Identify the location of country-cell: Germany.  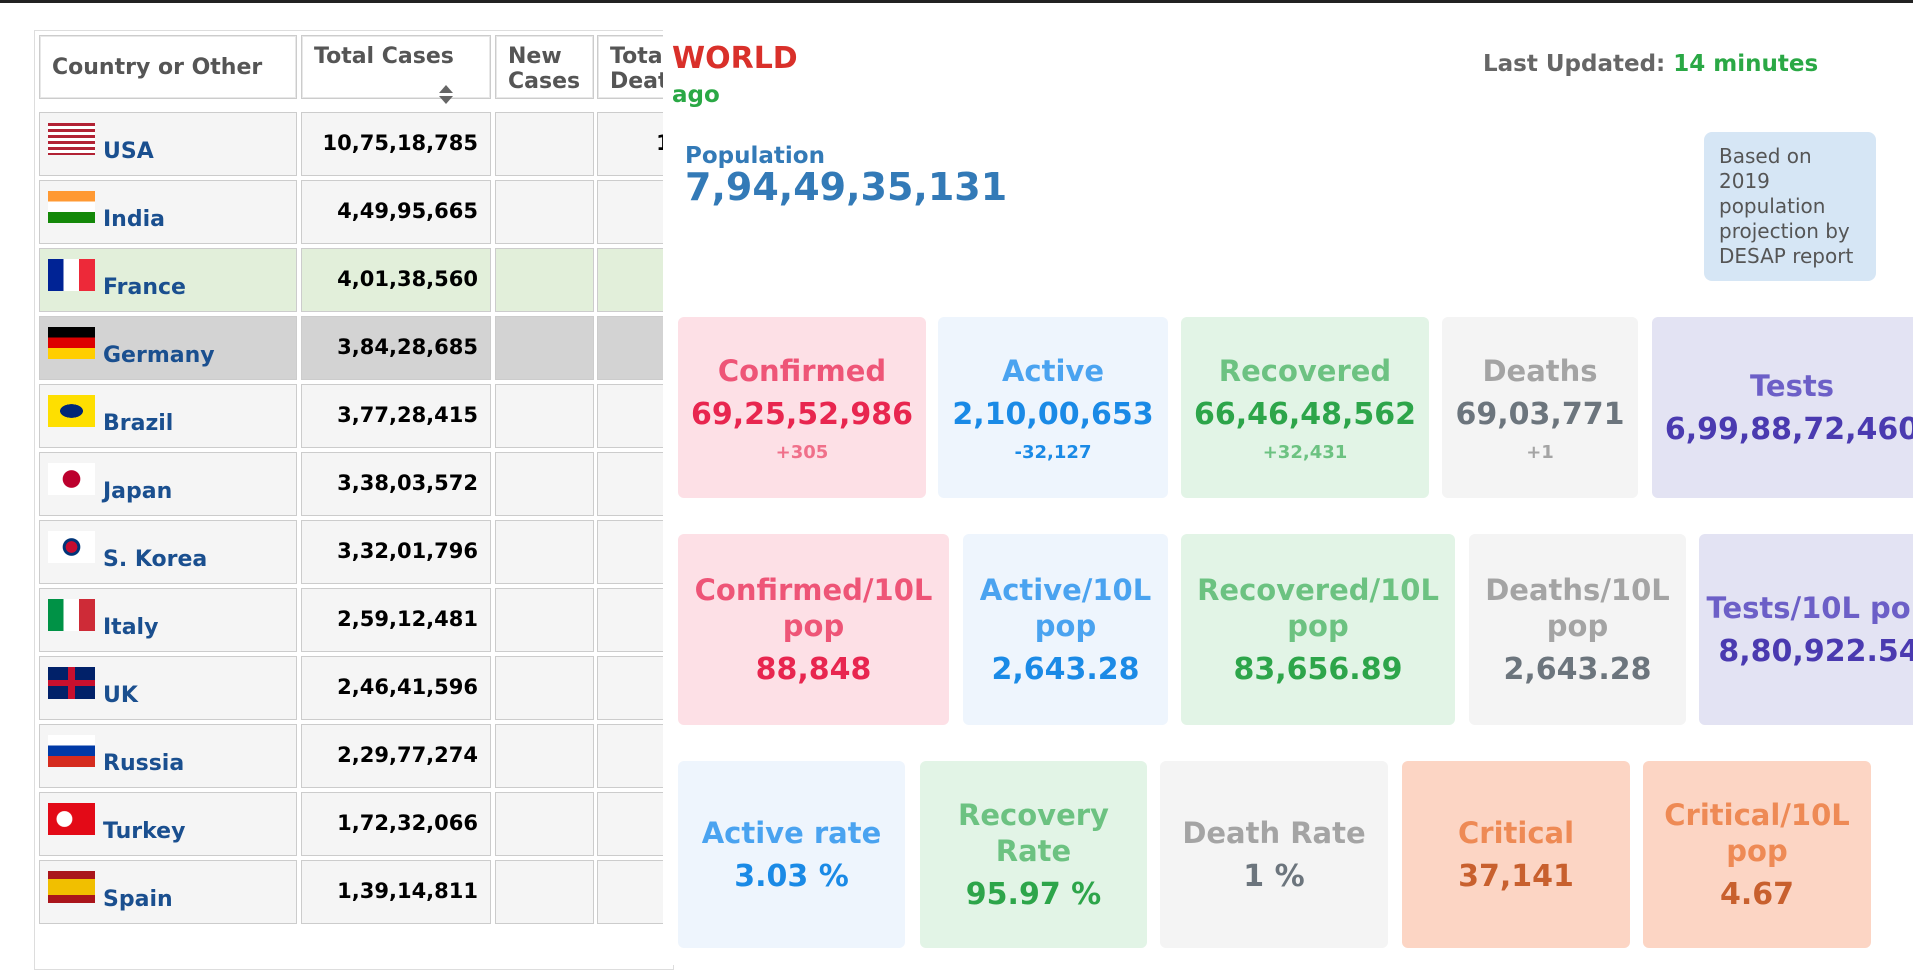
(168, 348).